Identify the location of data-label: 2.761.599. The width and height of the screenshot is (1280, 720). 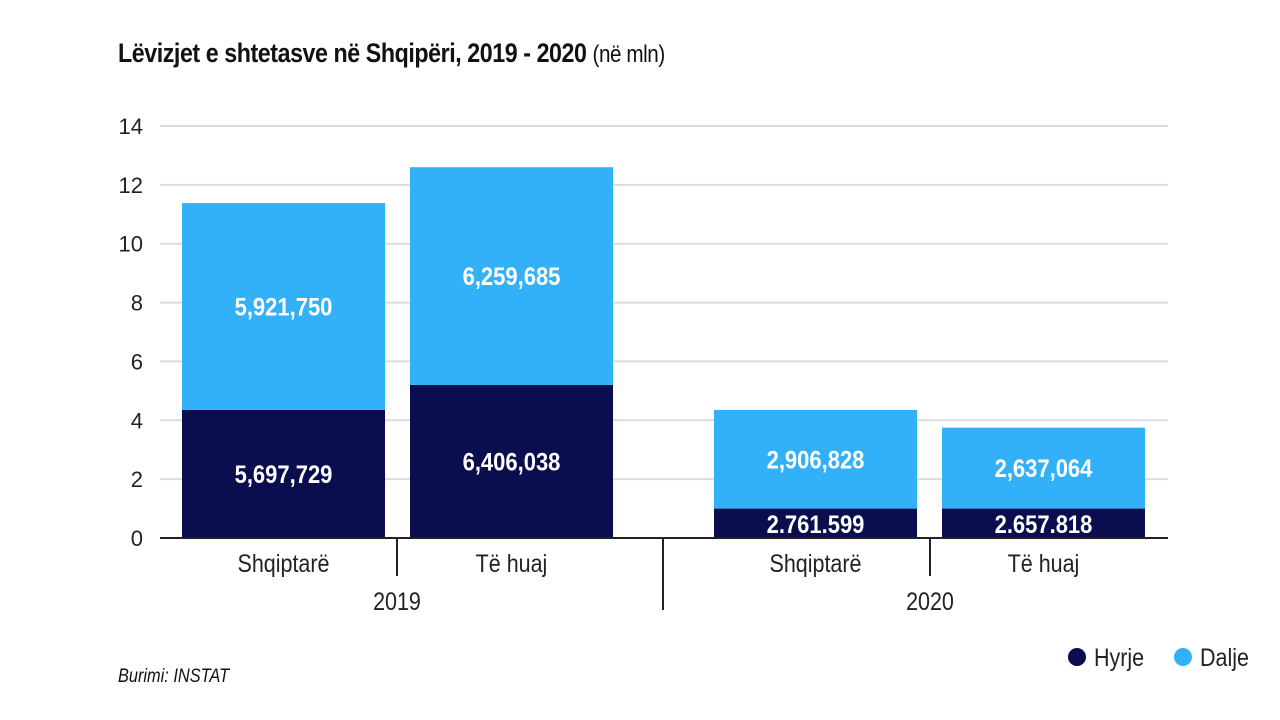
(816, 525).